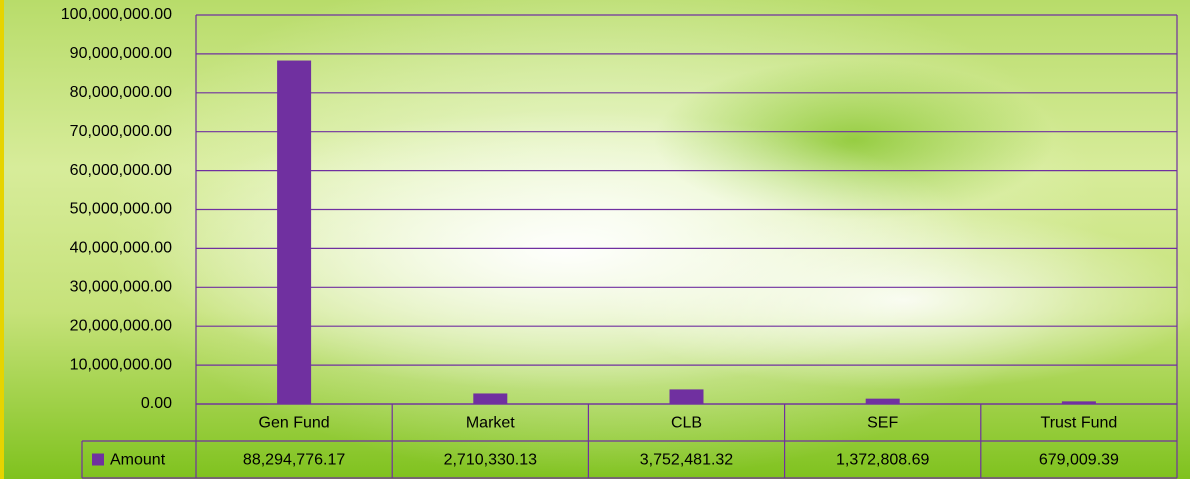  Describe the element at coordinates (98, 459) in the screenshot. I see `legend-swatch` at that location.